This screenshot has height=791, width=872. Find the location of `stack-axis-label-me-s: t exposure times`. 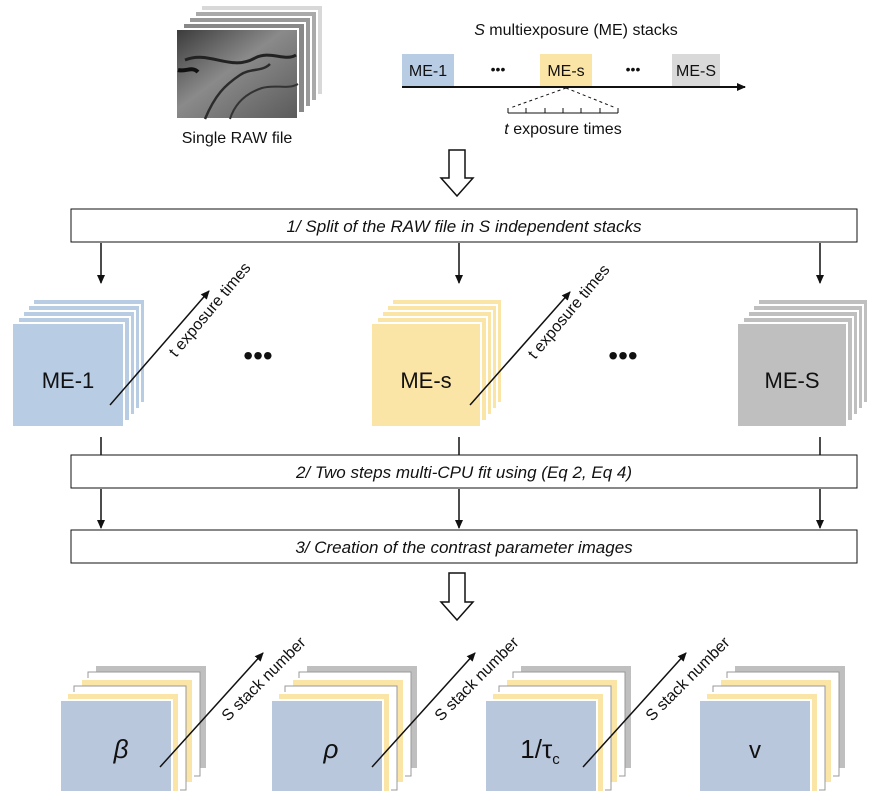

stack-axis-label-me-s: t exposure times is located at coordinates (569, 312).